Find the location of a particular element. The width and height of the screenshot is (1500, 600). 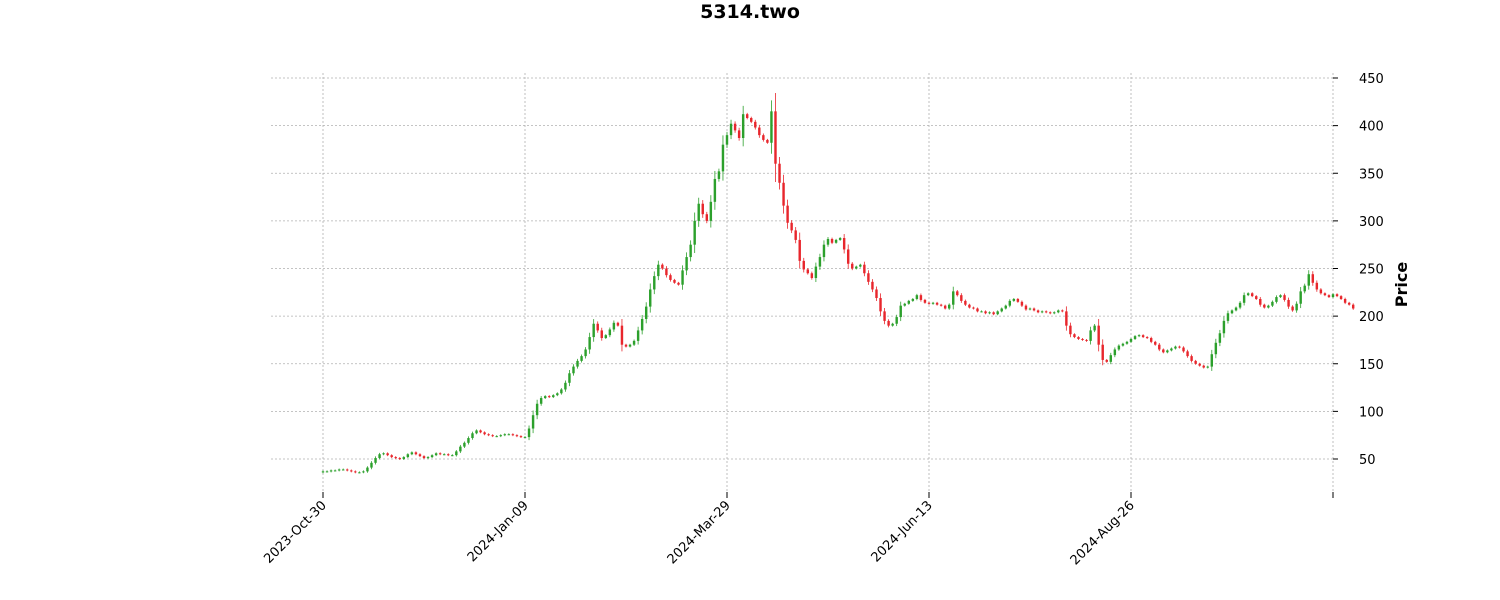

y-tick-label: 50 is located at coordinates (1367, 460).